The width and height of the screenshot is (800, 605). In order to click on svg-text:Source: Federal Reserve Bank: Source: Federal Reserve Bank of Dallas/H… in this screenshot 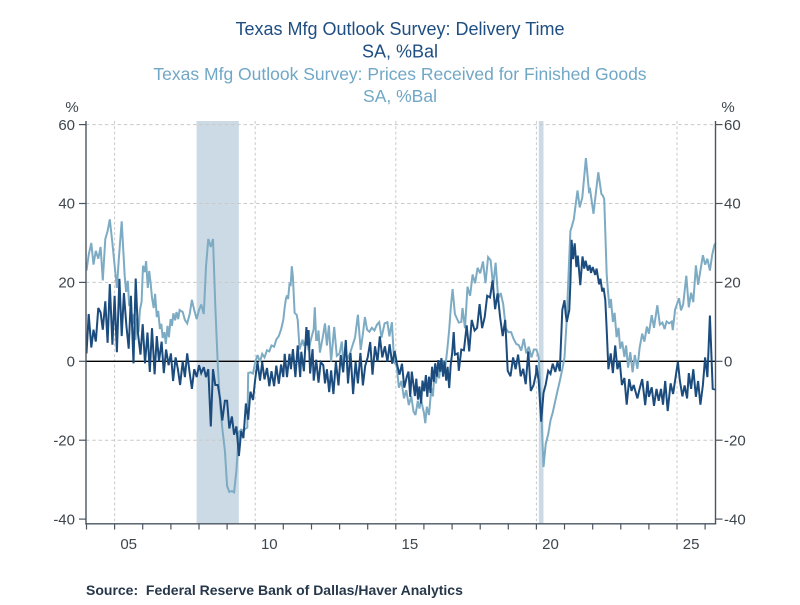, I will do `click(274, 590)`.